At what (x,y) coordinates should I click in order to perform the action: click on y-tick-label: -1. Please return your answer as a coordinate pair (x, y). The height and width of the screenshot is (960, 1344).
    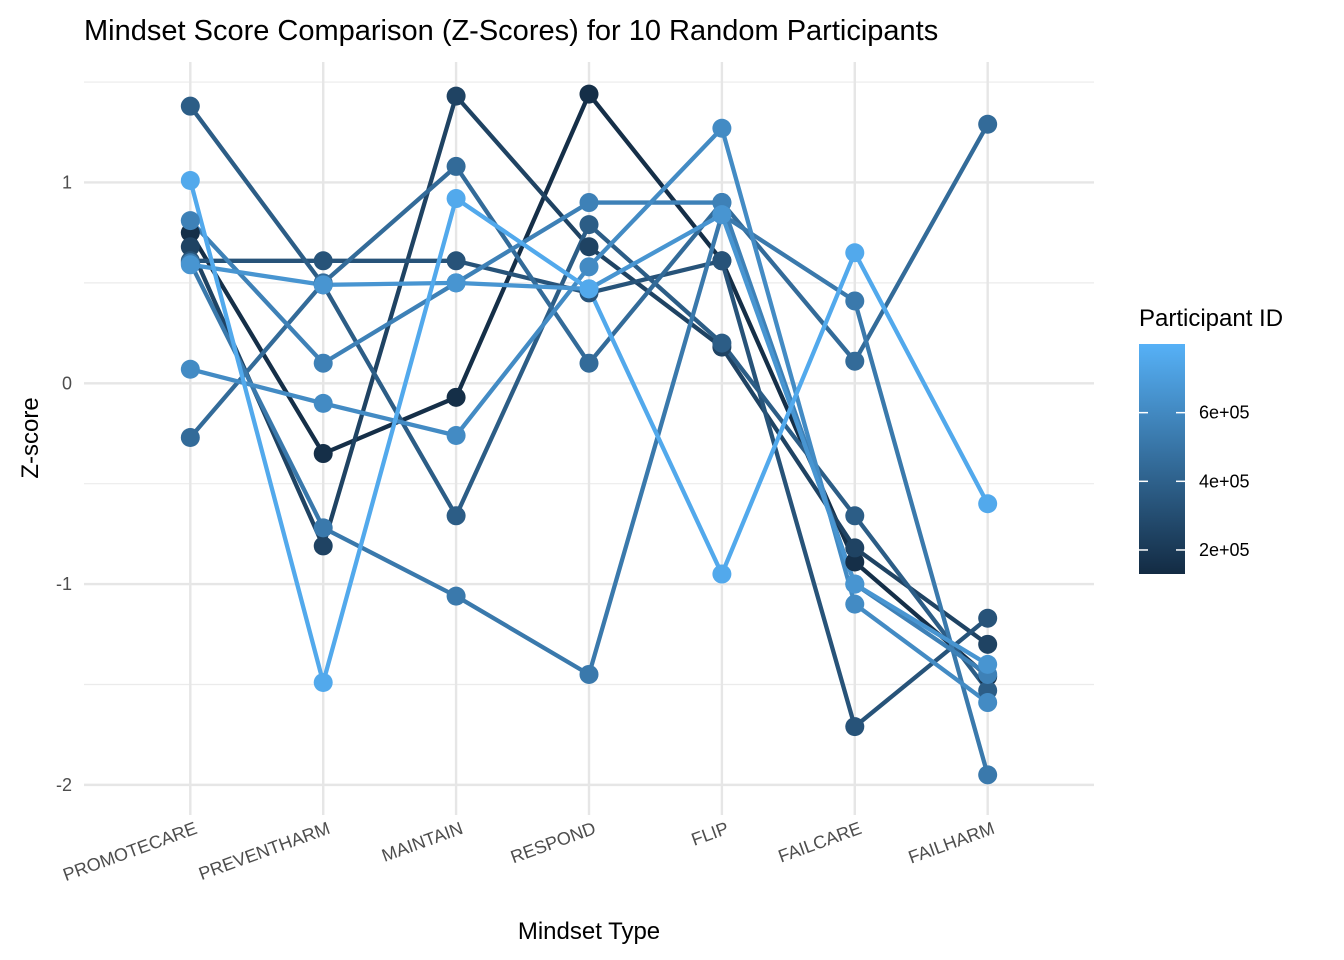
    Looking at the image, I should click on (64, 584).